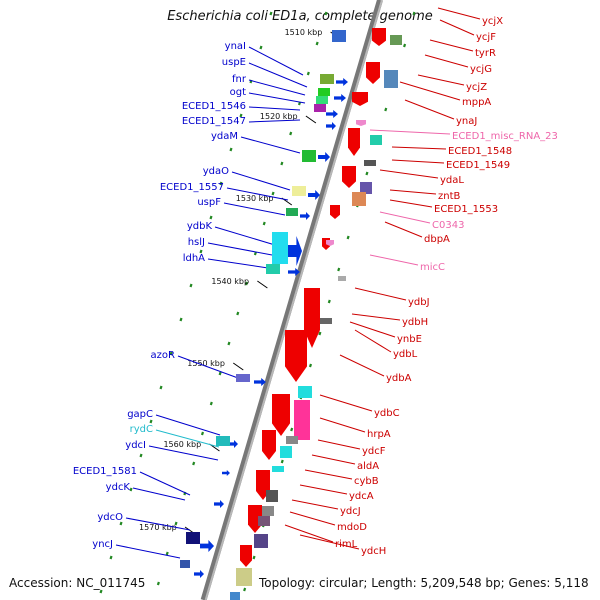 Image resolution: width=600 pixels, height=600 pixels. Describe the element at coordinates (366, 481) in the screenshot. I see `right-gene-label: cybB` at that location.